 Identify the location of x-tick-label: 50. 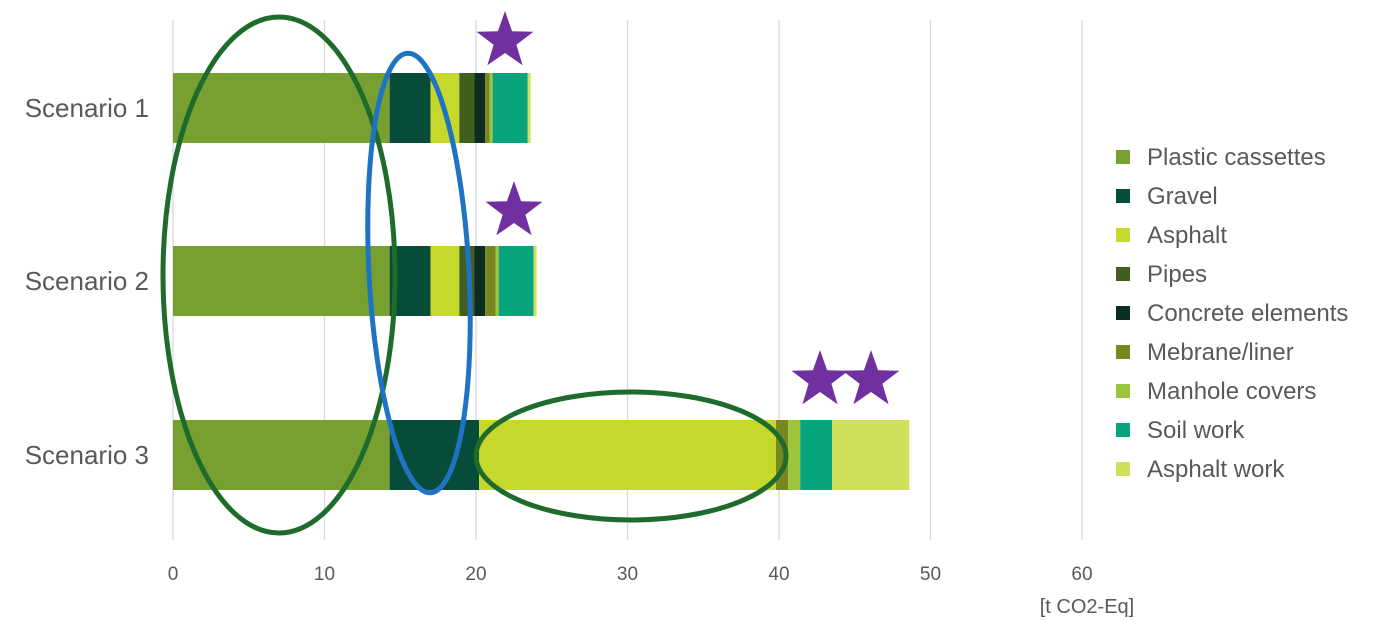
(930, 574).